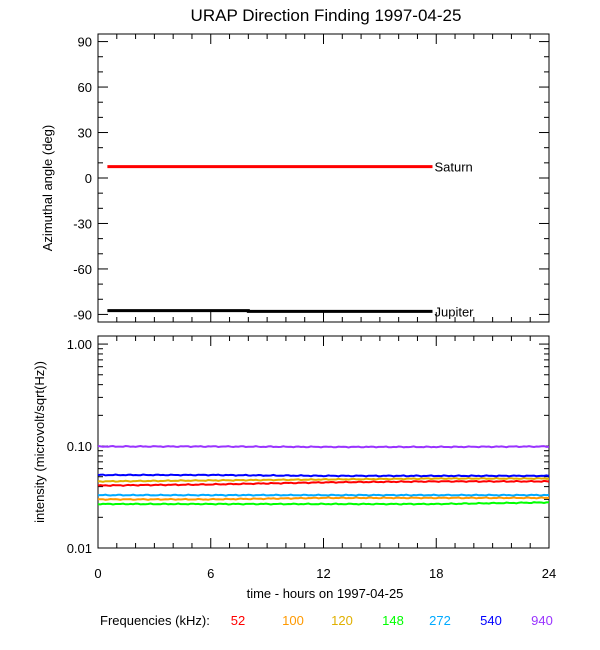  I want to click on frequency-legend-title: Frequencies (kHz):, so click(155, 620).